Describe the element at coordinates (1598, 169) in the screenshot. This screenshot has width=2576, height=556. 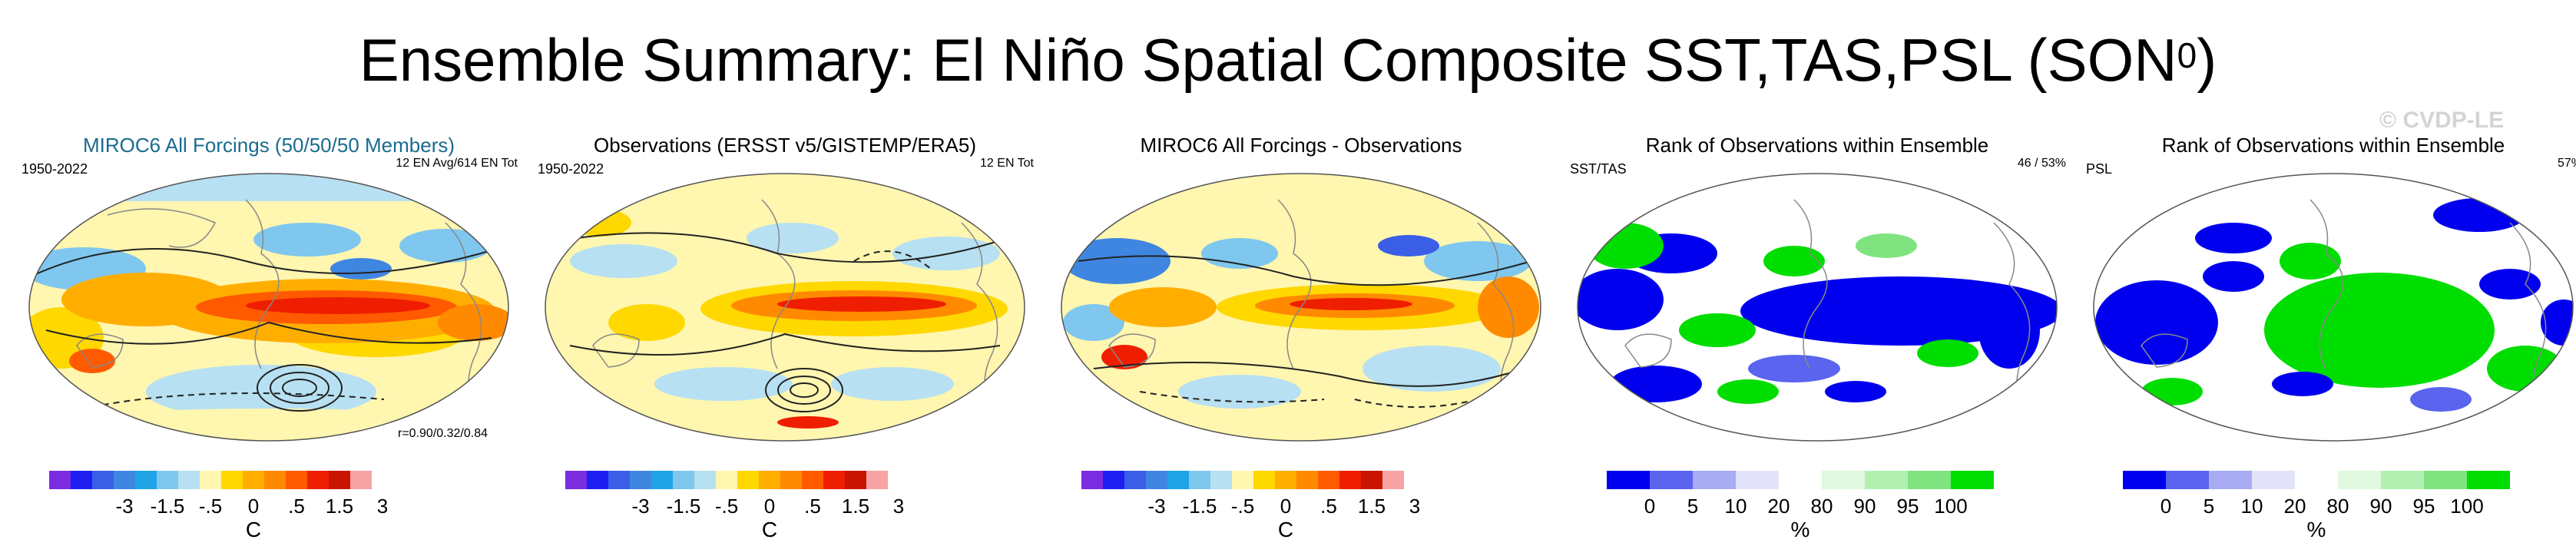
I see `panel-variable-label: SST/TAS` at that location.